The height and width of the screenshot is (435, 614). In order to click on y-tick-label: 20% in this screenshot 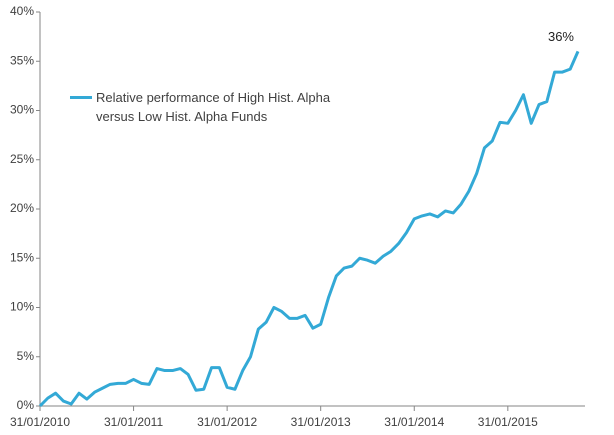, I will do `click(22, 208)`.